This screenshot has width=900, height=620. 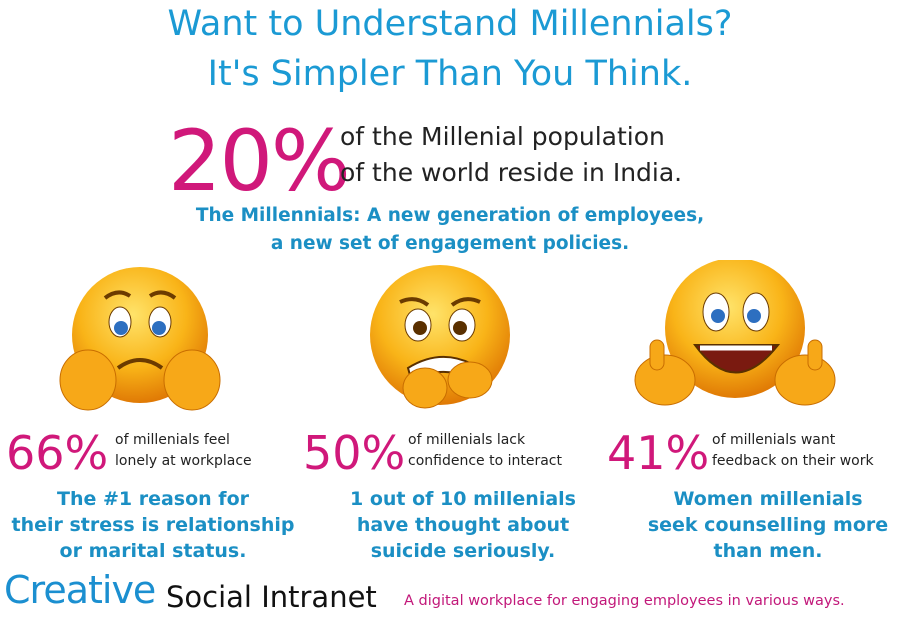 What do you see at coordinates (440, 337) in the screenshot?
I see `scared-emoji` at bounding box center [440, 337].